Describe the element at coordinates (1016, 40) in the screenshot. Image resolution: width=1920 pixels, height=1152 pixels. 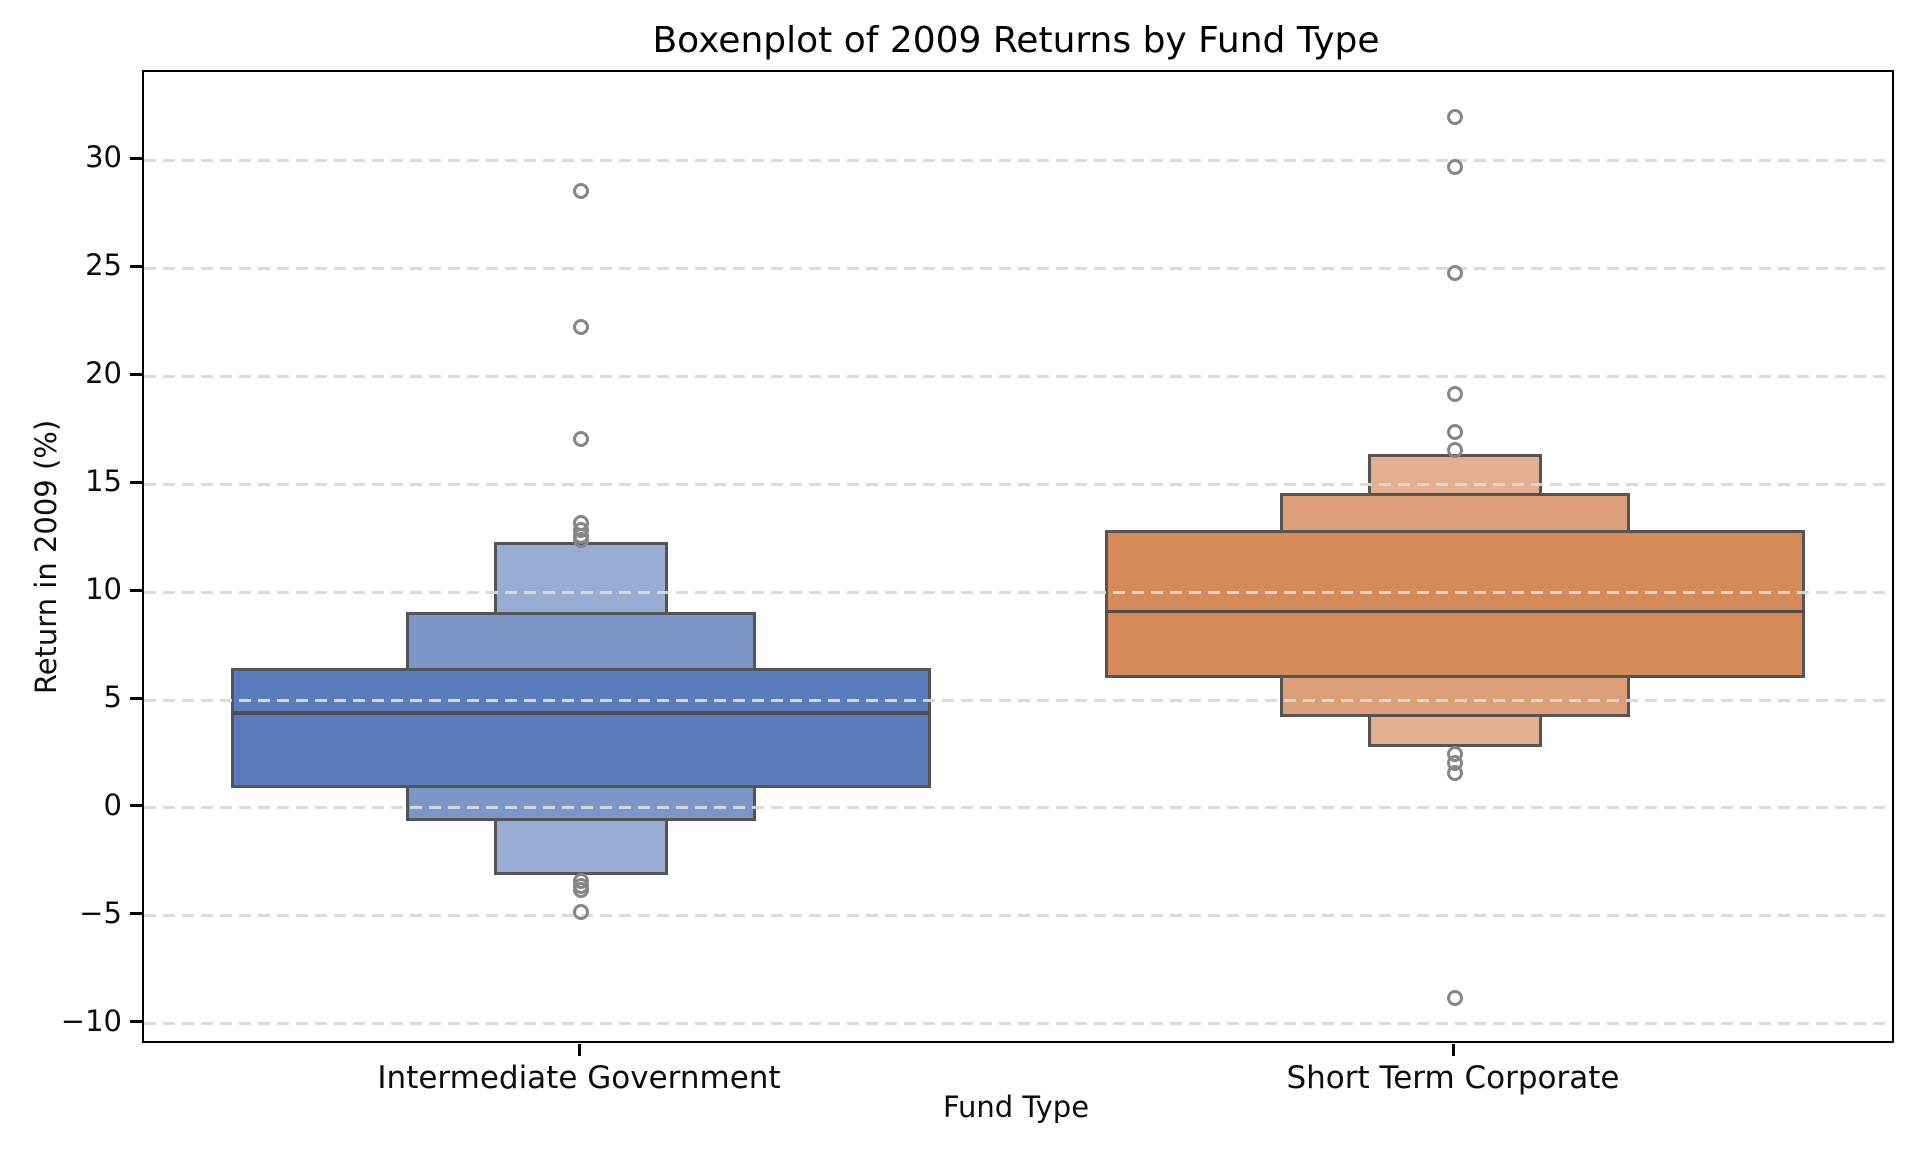
I see `chart-title: Boxenplot of 2009 Returns by Fund Type` at that location.